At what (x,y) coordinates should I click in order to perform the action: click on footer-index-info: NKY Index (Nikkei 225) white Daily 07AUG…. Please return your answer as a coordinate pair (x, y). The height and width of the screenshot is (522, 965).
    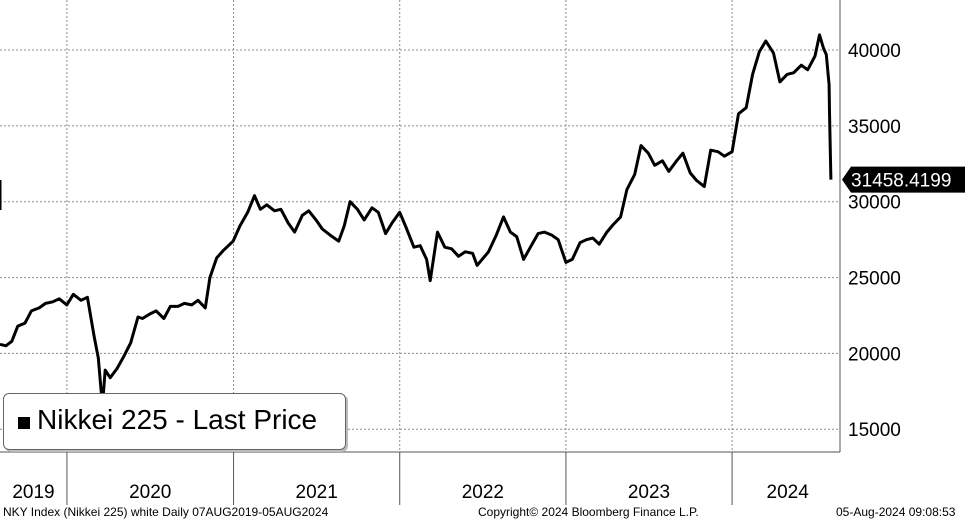
    Looking at the image, I should click on (166, 512).